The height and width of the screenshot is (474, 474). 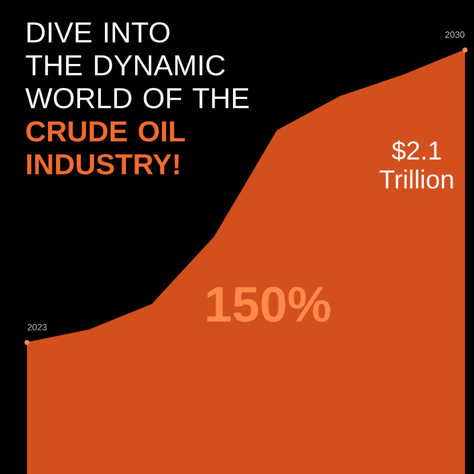 What do you see at coordinates (454, 34) in the screenshot?
I see `text: 2030` at bounding box center [454, 34].